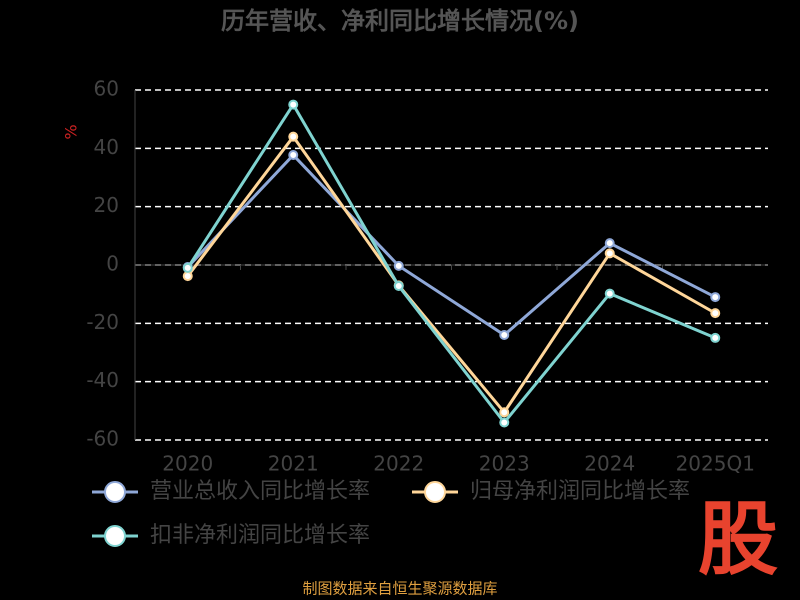 The image size is (800, 600). What do you see at coordinates (102, 380) in the screenshot?
I see `y-tick-label: -40` at bounding box center [102, 380].